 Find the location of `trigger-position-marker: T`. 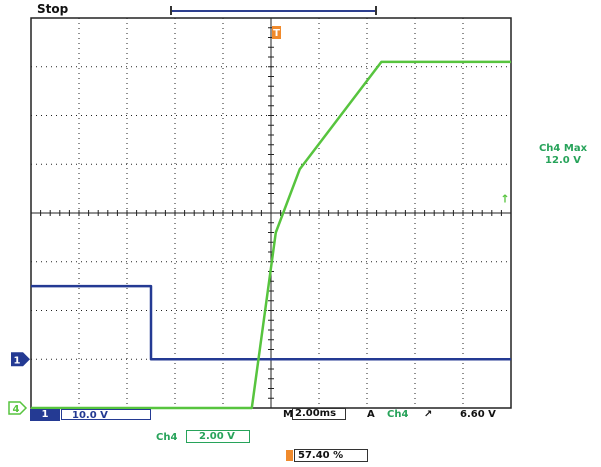

trigger-position-marker: T is located at coordinates (276, 32).